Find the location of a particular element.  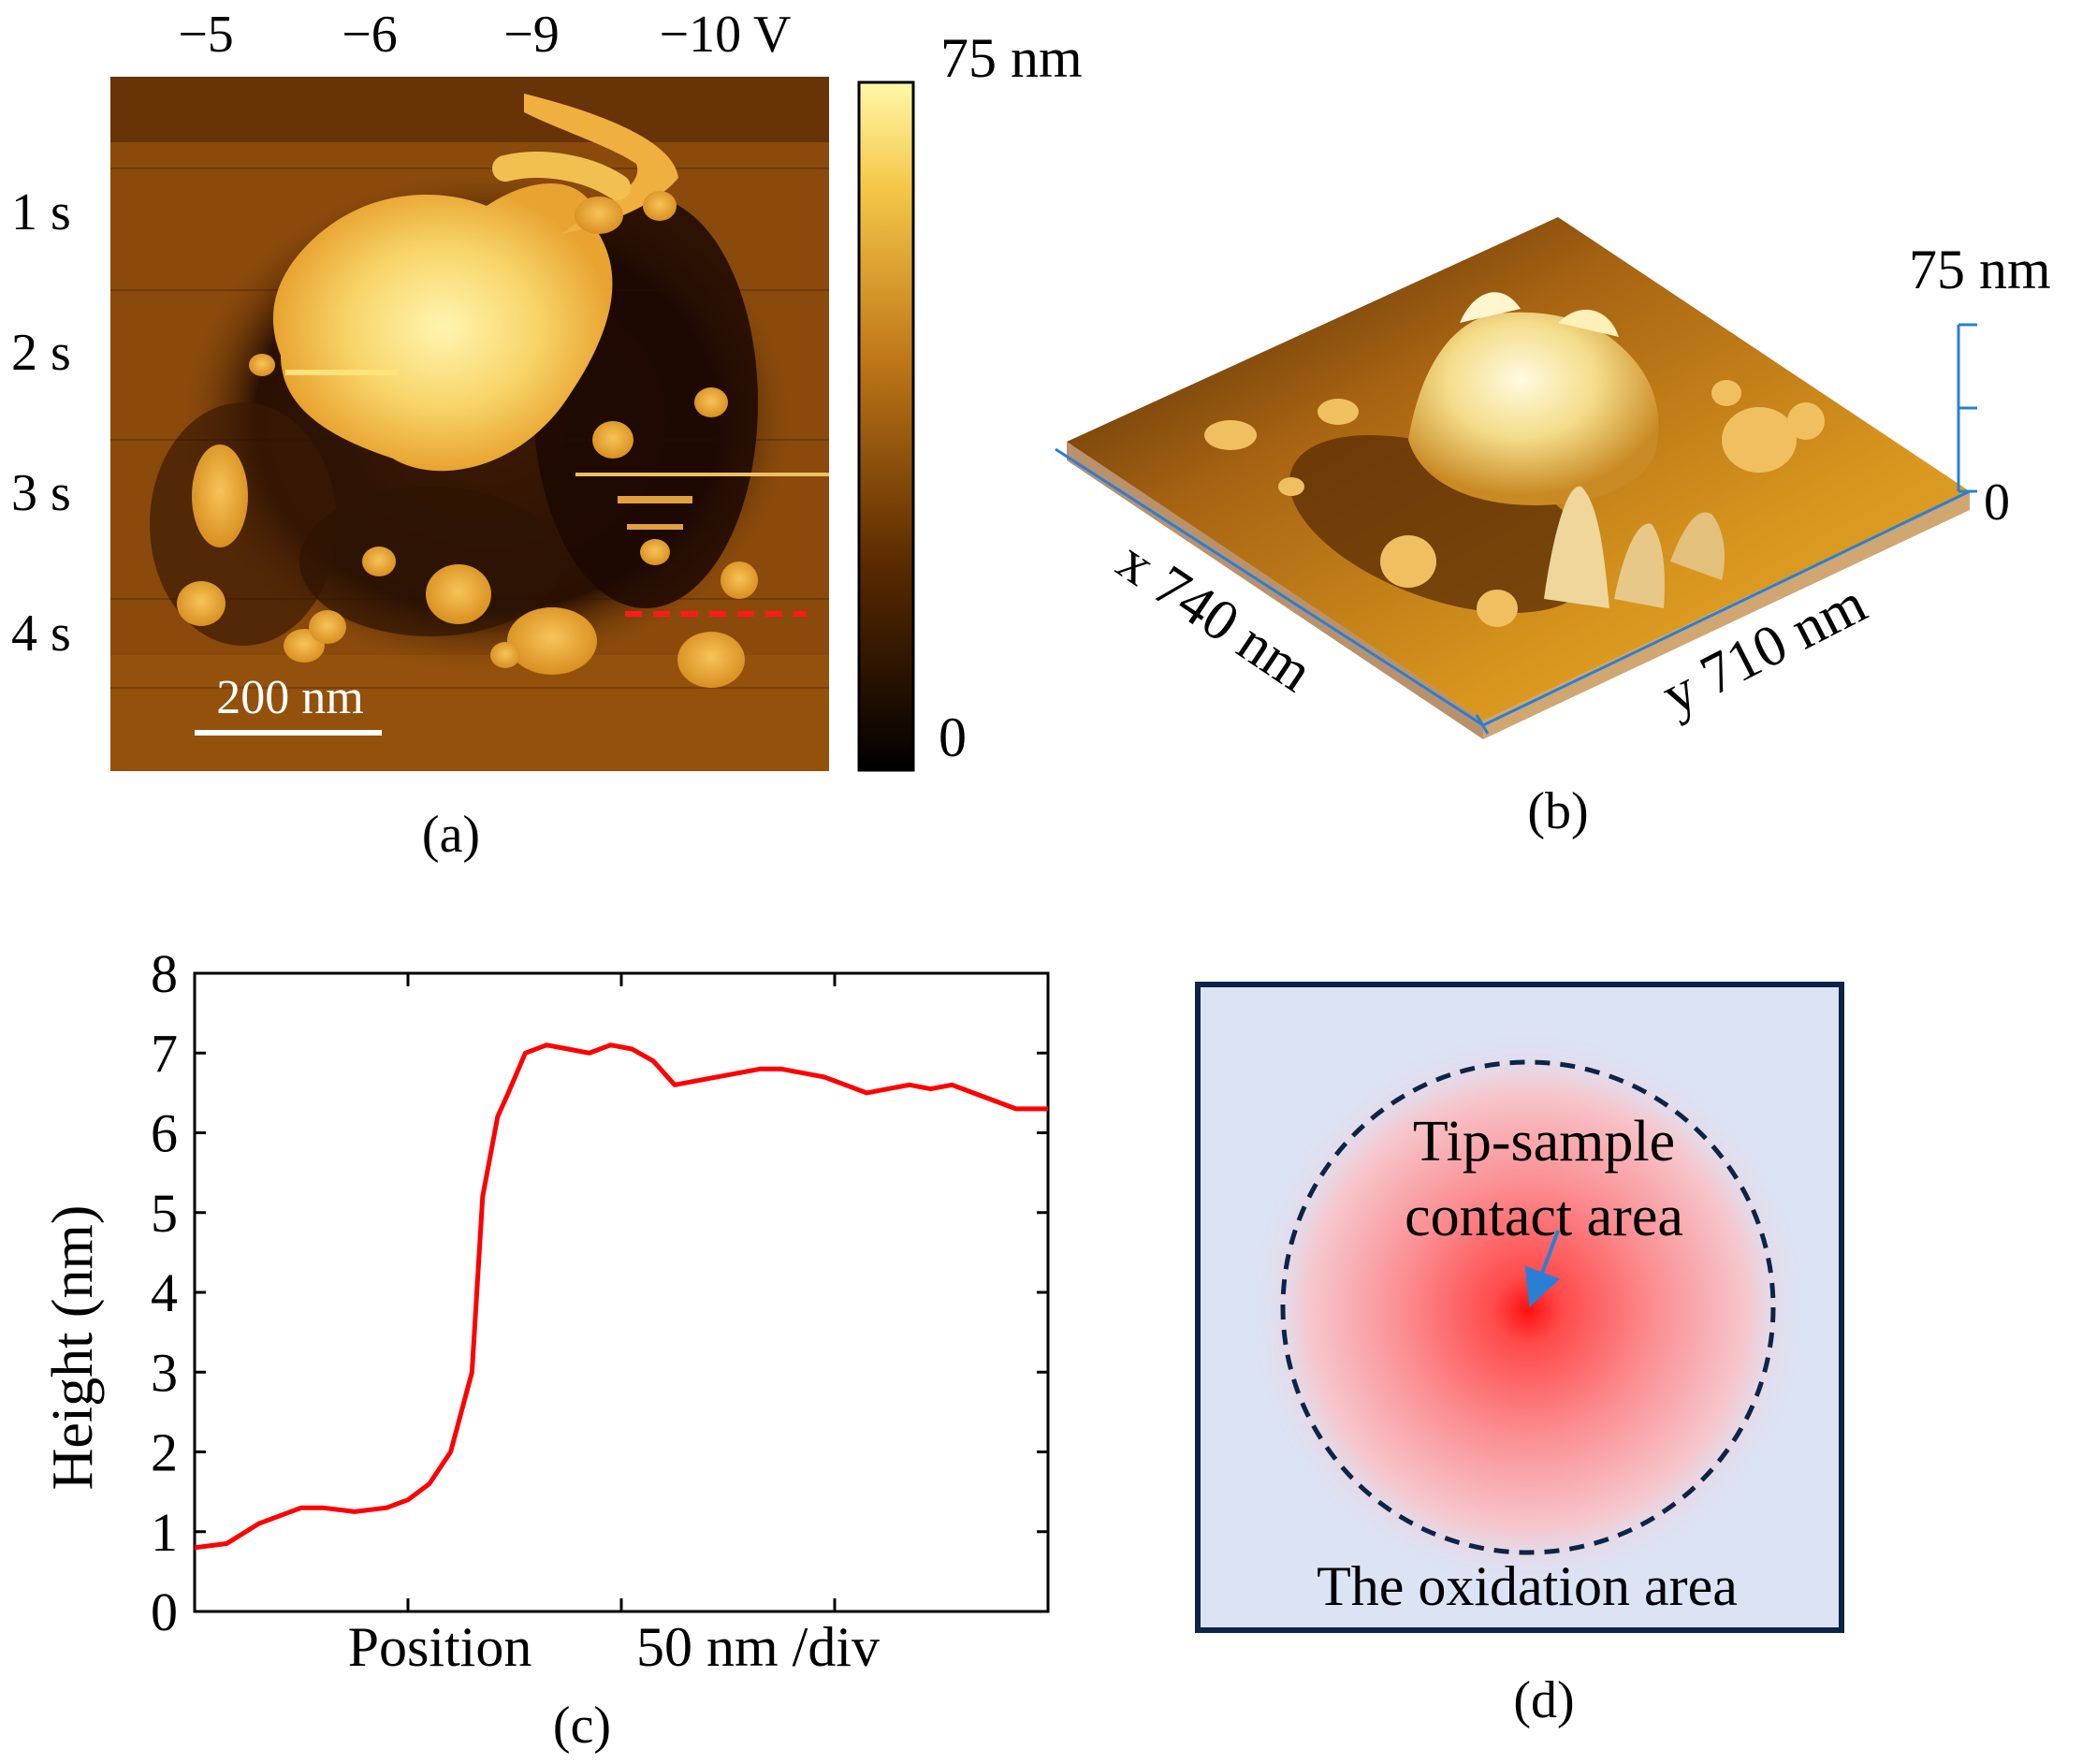

y-tick-label: 4 is located at coordinates (164, 1292).